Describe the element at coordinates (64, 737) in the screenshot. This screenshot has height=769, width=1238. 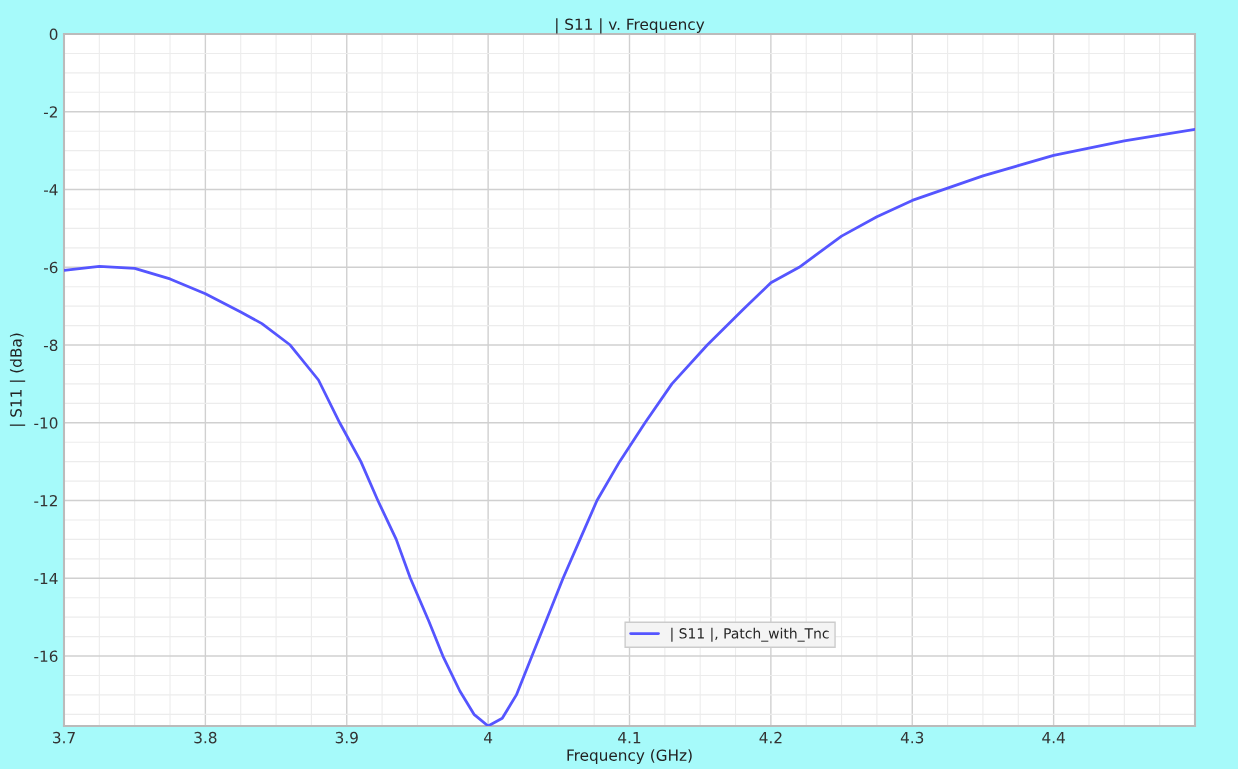
I see `x-tick-label: 3.7` at that location.